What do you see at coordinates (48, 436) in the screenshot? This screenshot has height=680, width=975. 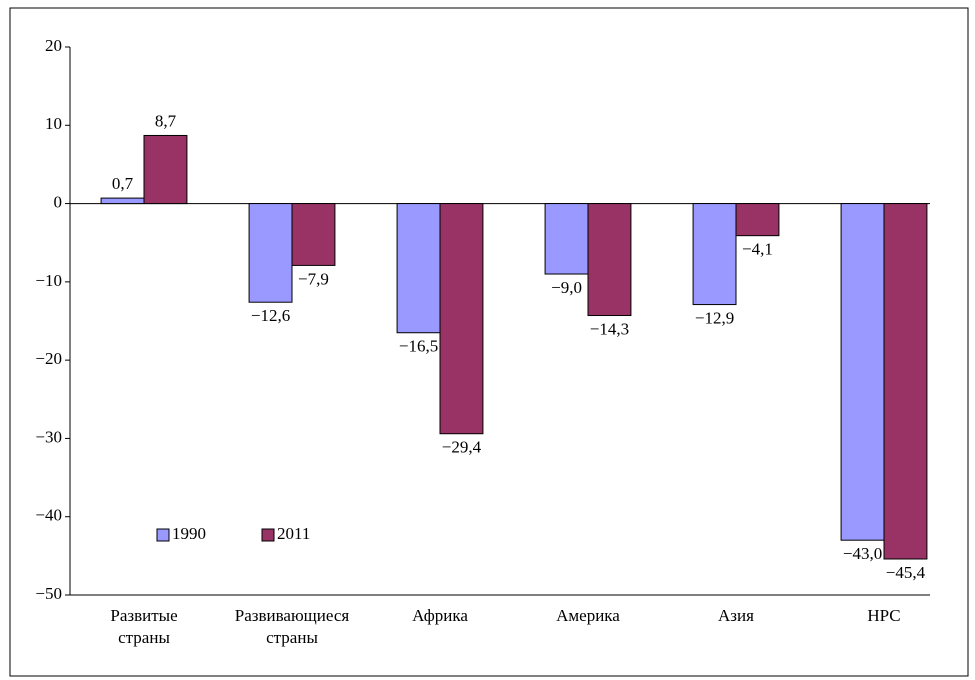 I see `y-tick-label: −30` at bounding box center [48, 436].